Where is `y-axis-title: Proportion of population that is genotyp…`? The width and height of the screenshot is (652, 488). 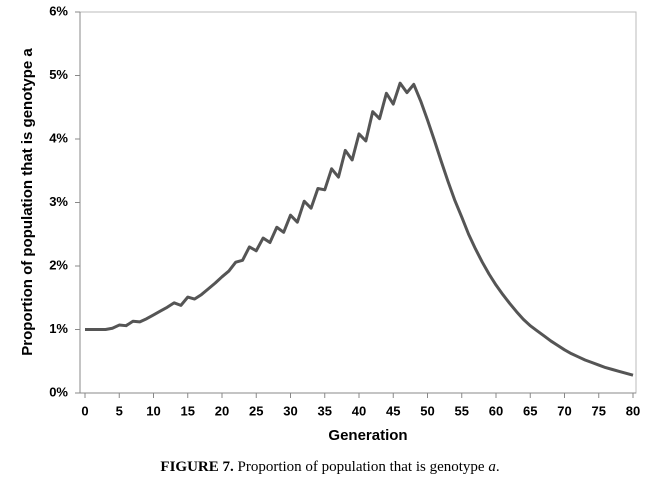 y-axis-title: Proportion of population that is genotyp… is located at coordinates (27, 202).